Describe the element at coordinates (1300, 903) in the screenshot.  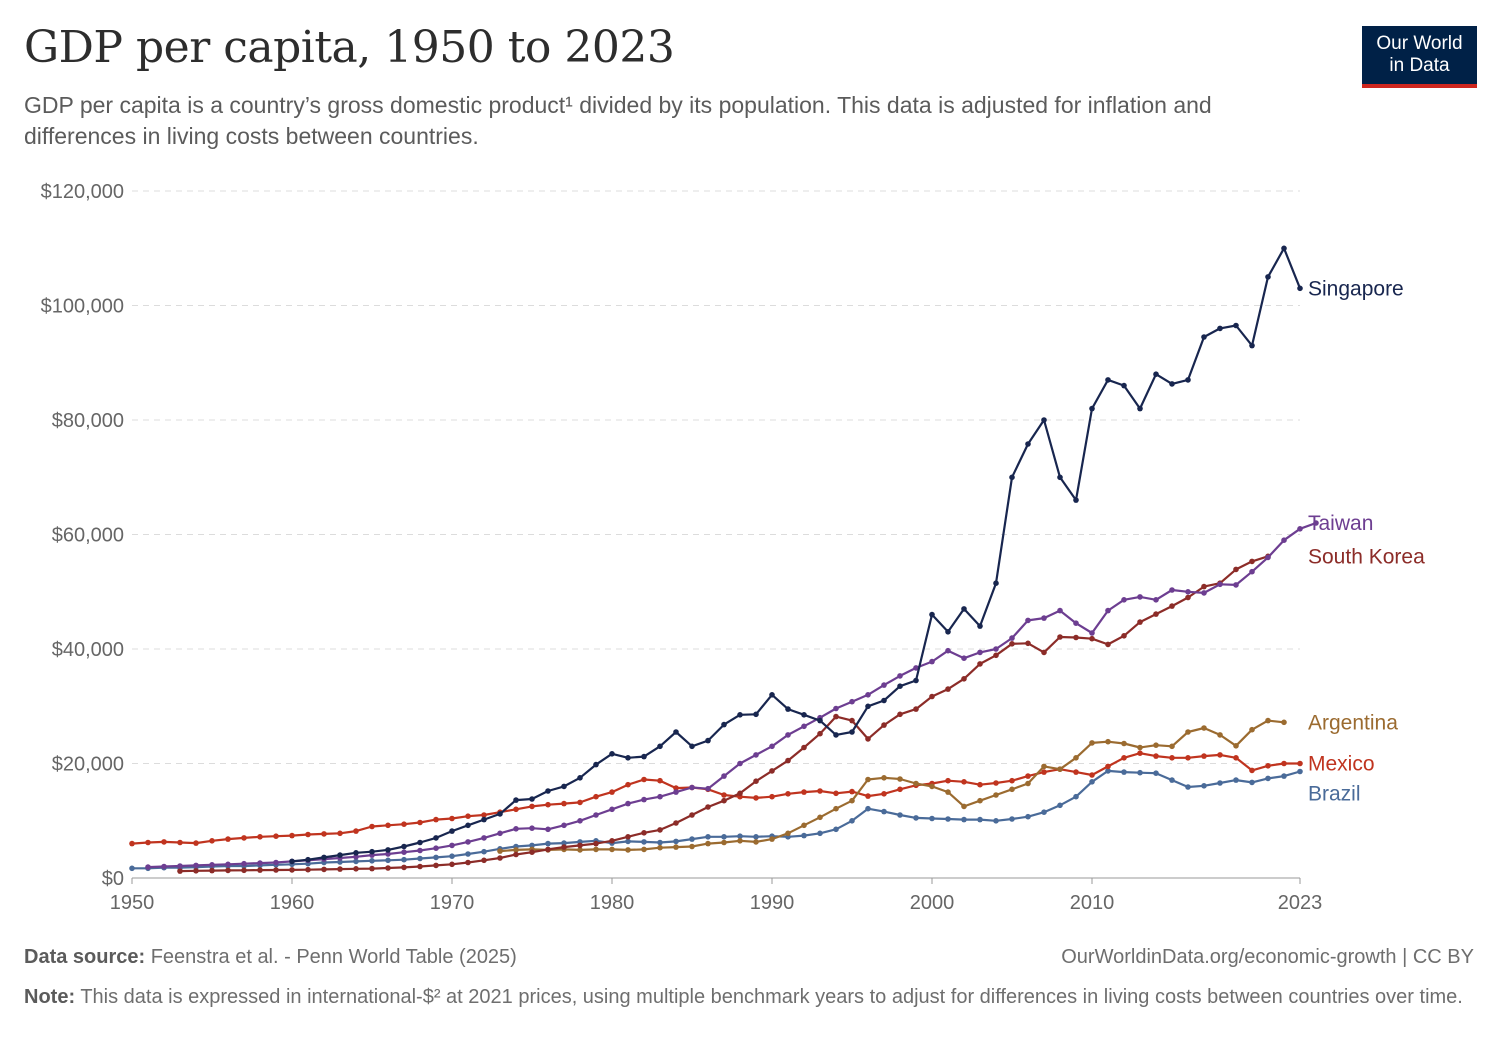
I see `x-tick-label: 2023` at that location.